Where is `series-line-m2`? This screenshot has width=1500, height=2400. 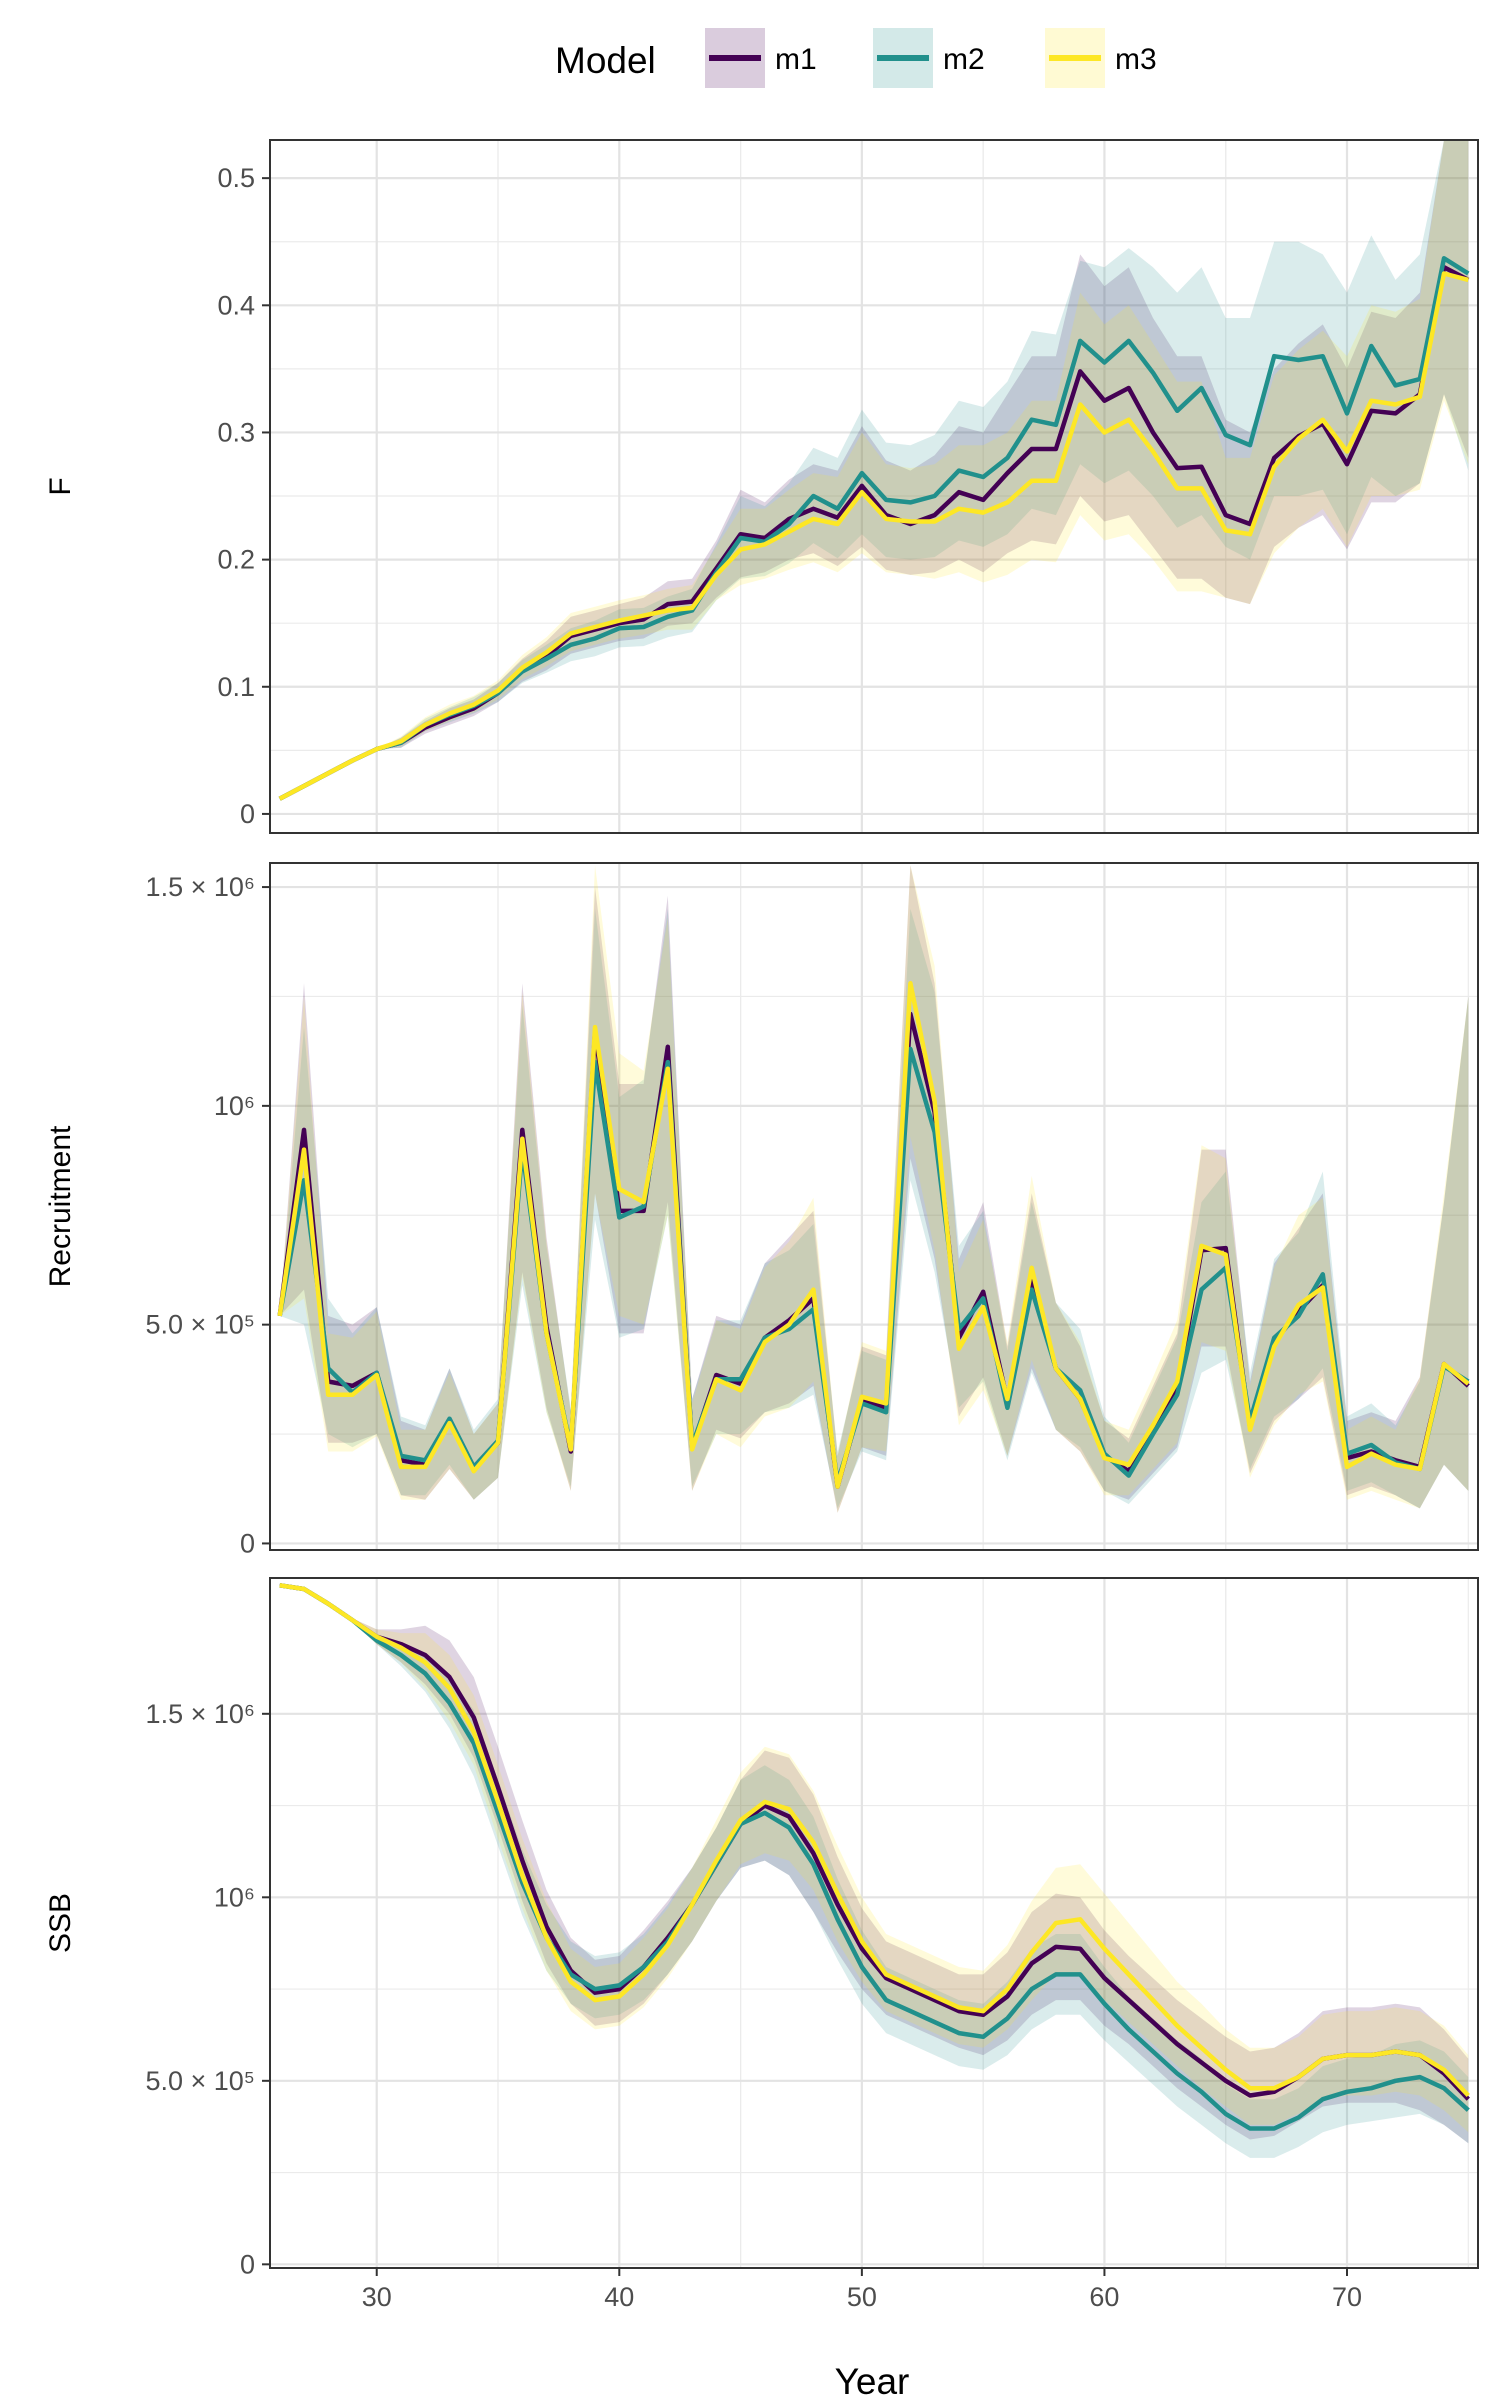
series-line-m2 is located at coordinates (873, 1265).